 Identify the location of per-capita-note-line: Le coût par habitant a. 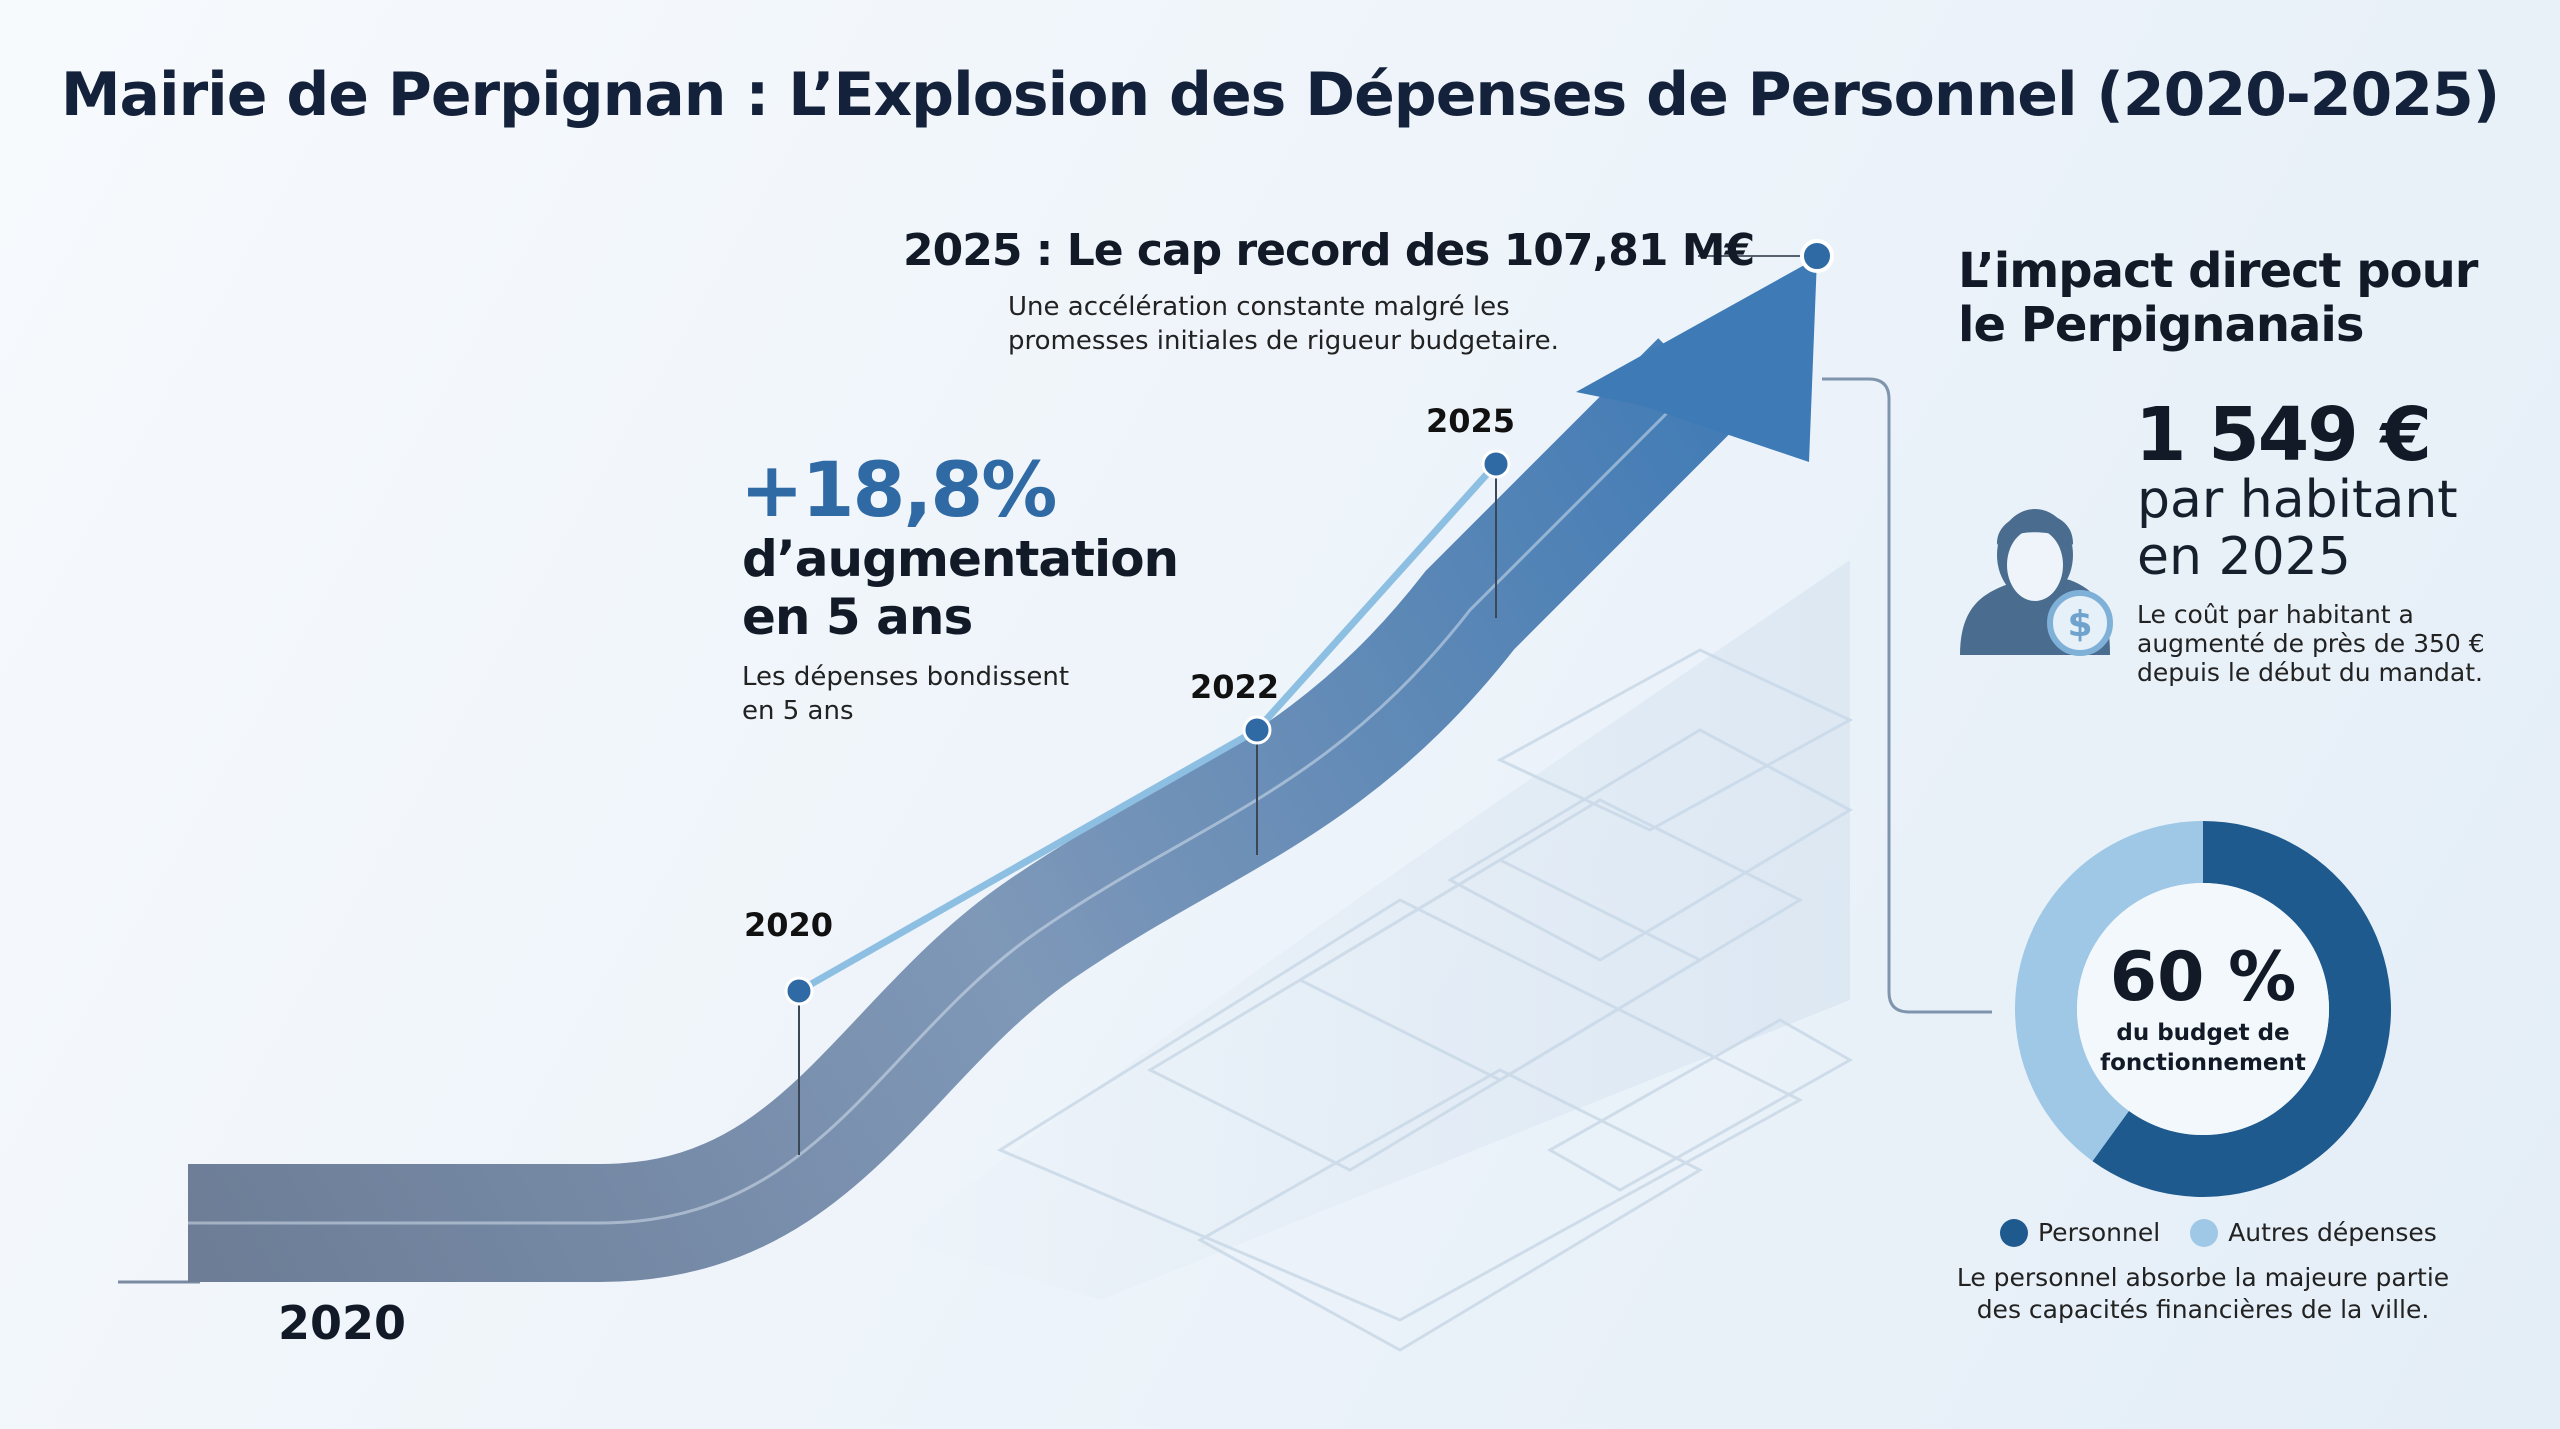
(2275, 614).